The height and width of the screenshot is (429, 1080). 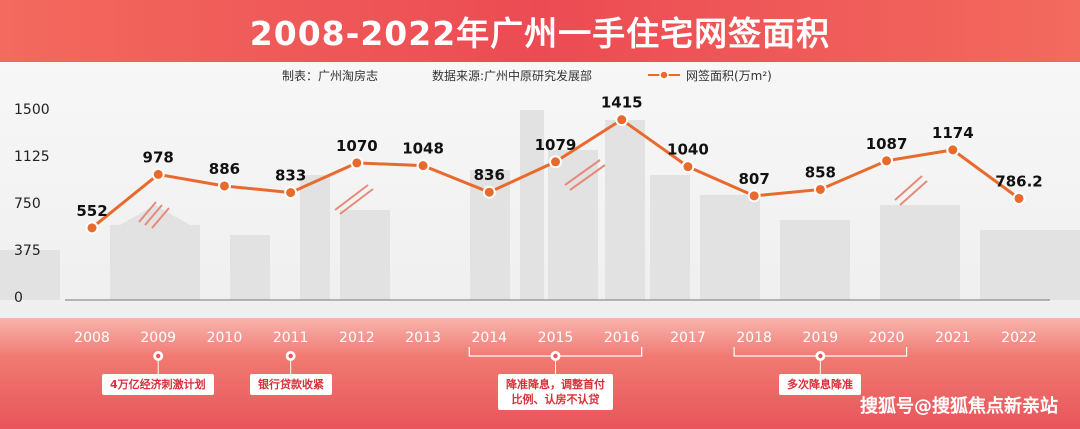 What do you see at coordinates (753, 179) in the screenshot?
I see `data-label: 807` at bounding box center [753, 179].